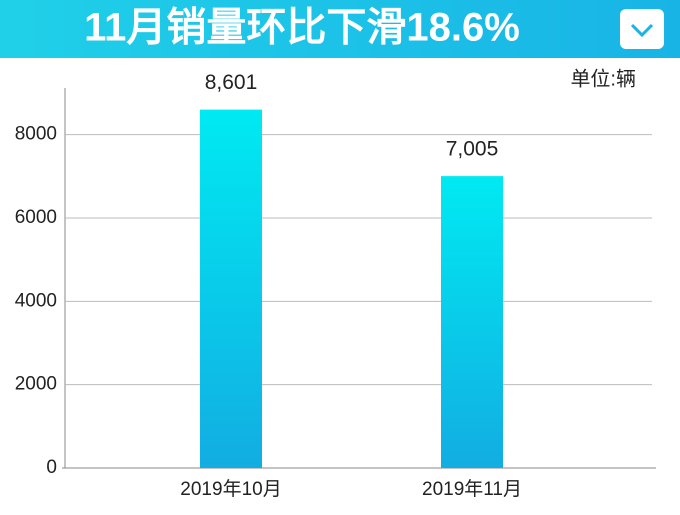 The image size is (680, 515). Describe the element at coordinates (642, 29) in the screenshot. I see `dropdown-icon` at that location.